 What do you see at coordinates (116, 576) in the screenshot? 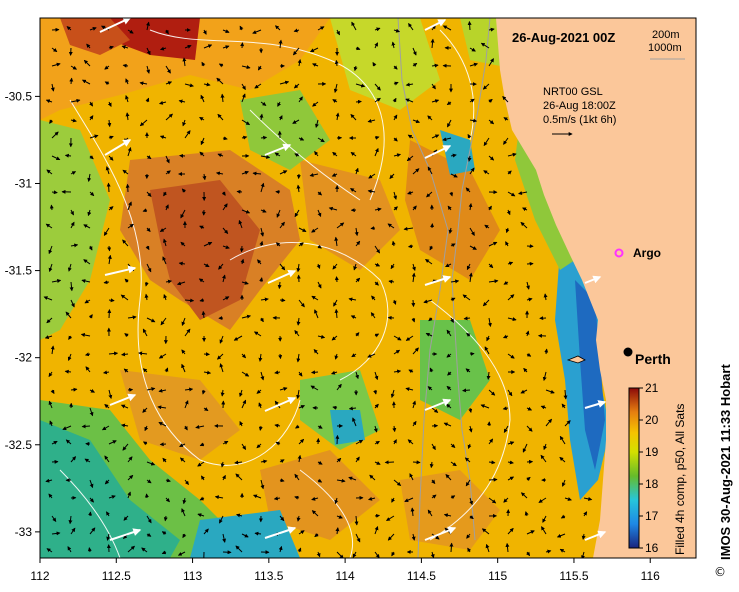
I see `lon-tick-label: 112.5` at bounding box center [116, 576].